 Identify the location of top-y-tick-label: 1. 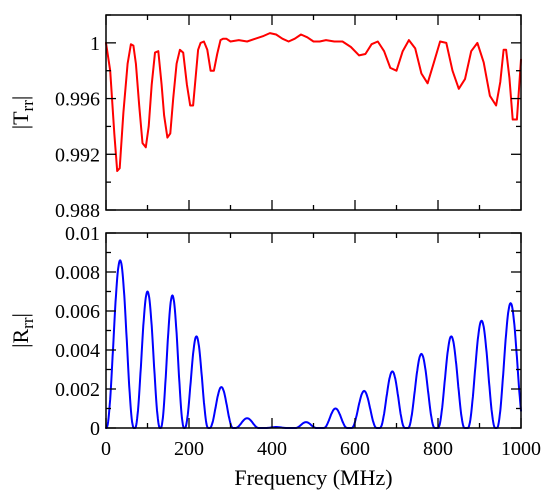
(95, 44).